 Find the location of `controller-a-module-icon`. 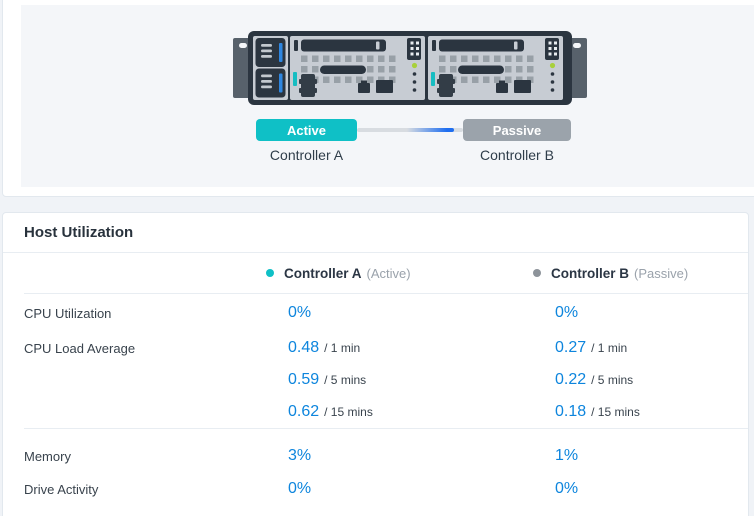

controller-a-module-icon is located at coordinates (357, 68).